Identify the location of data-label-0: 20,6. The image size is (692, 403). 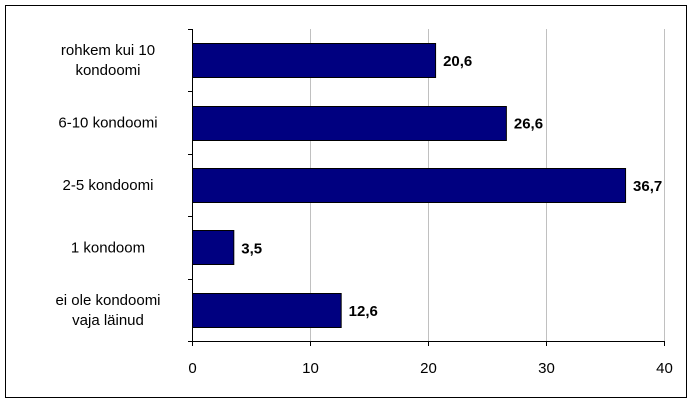
(457, 61).